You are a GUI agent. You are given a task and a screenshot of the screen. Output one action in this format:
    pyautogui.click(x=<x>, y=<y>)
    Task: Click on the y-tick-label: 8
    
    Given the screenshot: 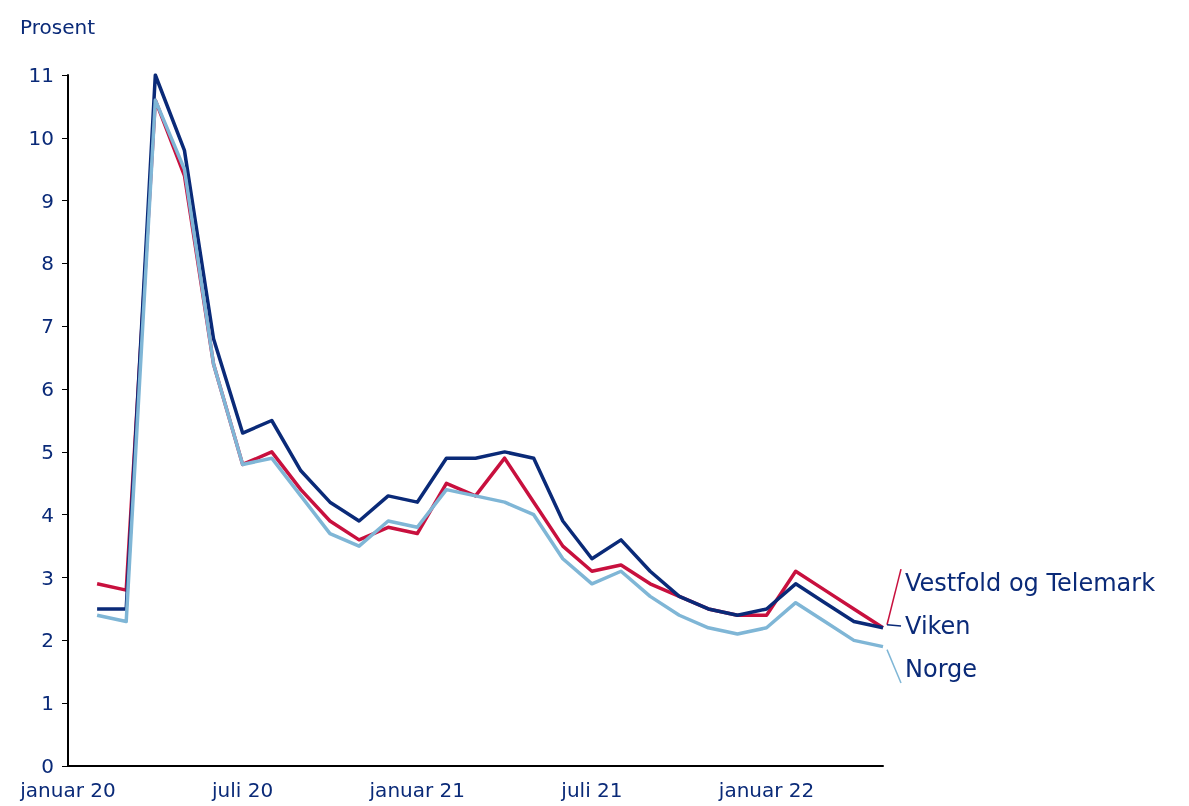 What is the action you would take?
    pyautogui.click(x=47, y=263)
    